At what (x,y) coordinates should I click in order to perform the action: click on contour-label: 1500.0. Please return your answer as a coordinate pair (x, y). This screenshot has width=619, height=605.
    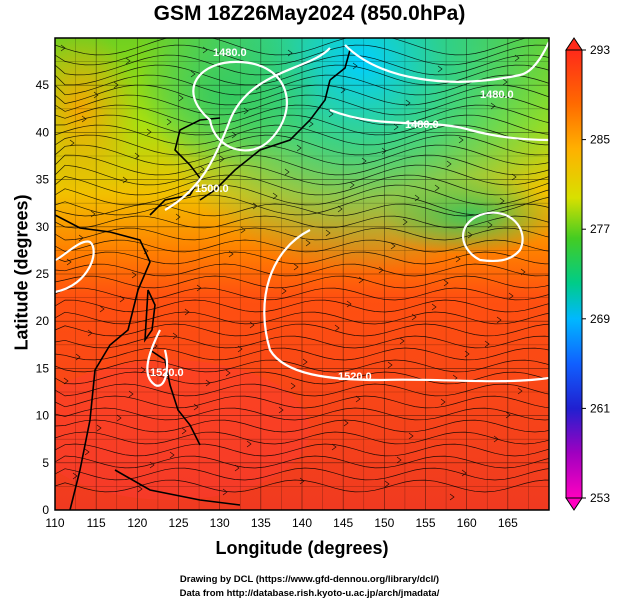
    Looking at the image, I should click on (212, 189).